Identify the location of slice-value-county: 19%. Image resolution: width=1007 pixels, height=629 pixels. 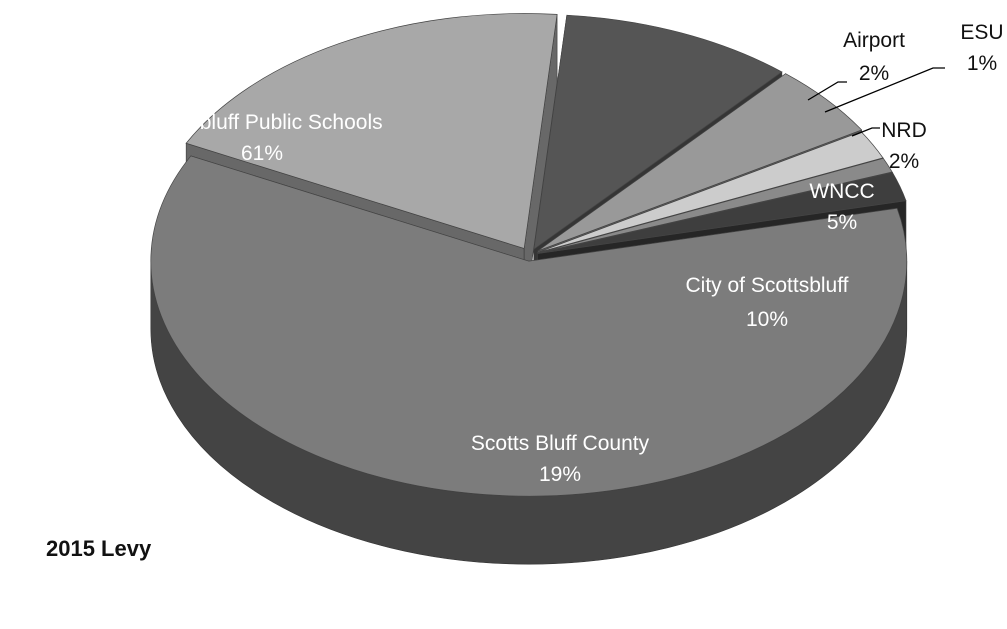
(560, 474).